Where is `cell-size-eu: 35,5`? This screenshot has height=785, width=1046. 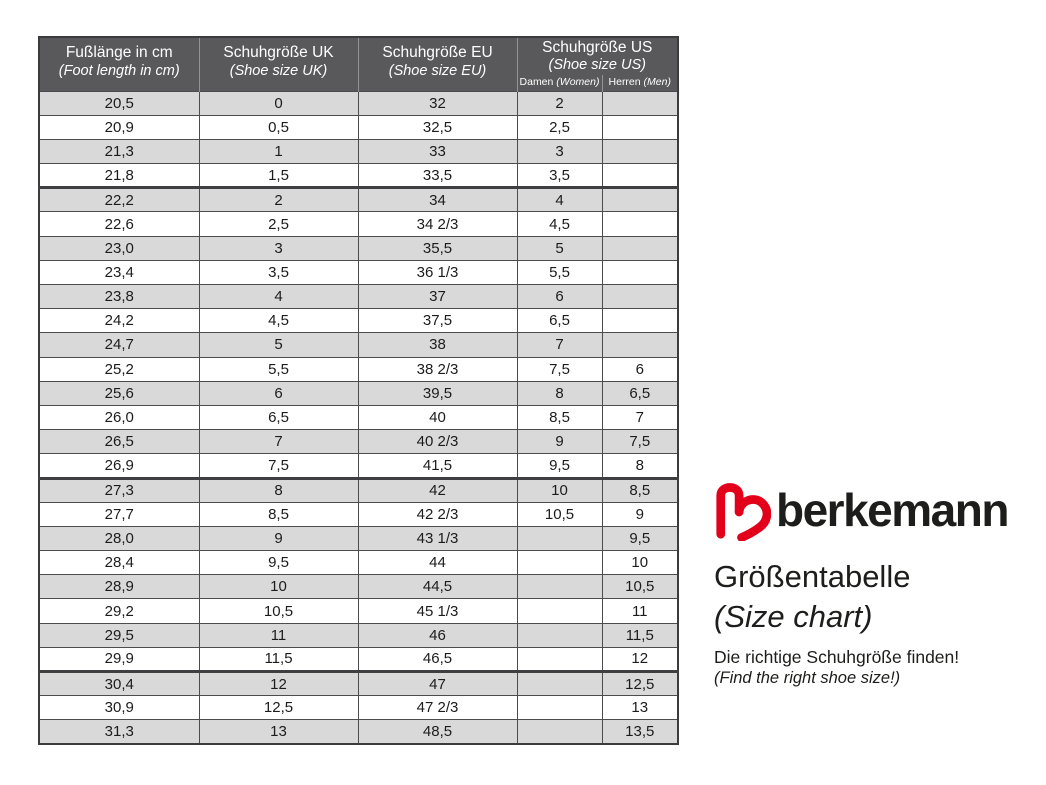 cell-size-eu: 35,5 is located at coordinates (437, 248).